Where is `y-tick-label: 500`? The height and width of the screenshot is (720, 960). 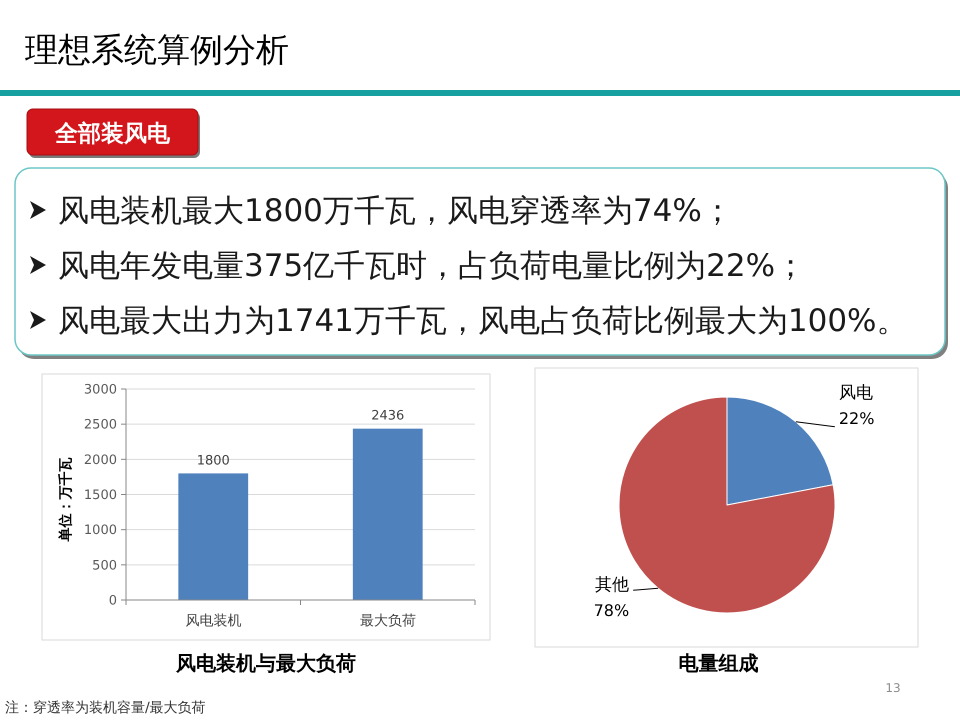
y-tick-label: 500 is located at coordinates (104, 566).